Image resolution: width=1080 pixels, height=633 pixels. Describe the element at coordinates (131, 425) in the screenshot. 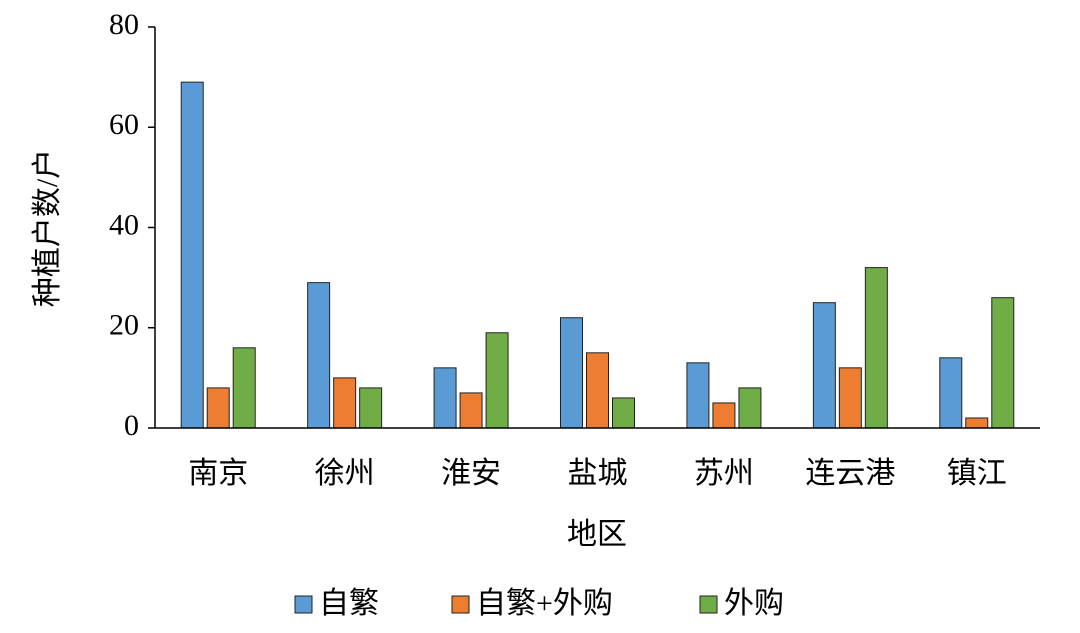

I see `y-tick-label: 0` at that location.